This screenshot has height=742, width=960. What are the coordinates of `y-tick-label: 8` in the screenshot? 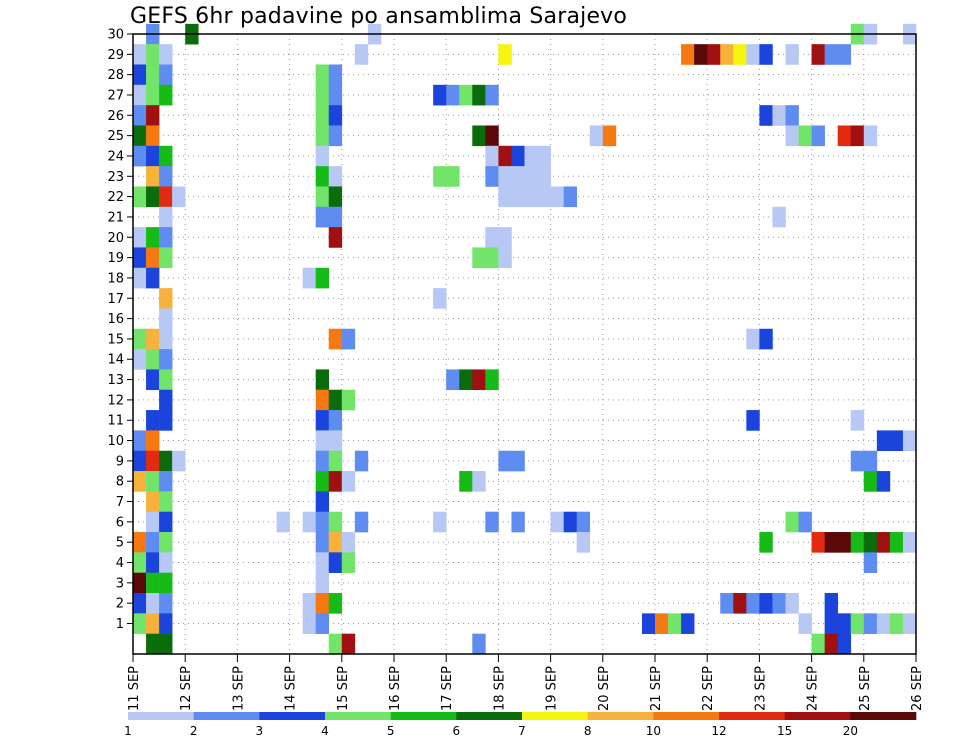 It's located at (120, 482).